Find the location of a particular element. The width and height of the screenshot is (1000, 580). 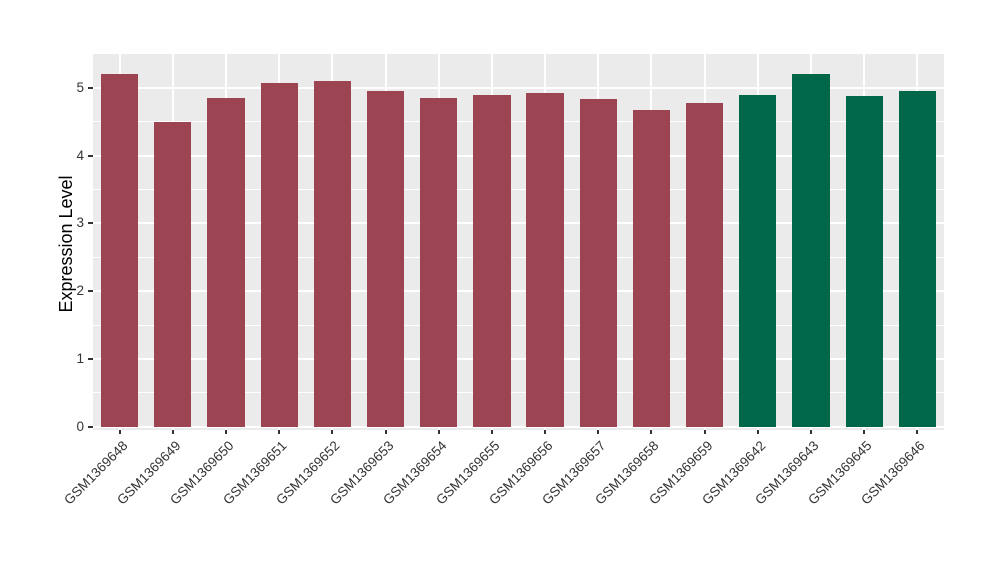

bar-GSM1369658 is located at coordinates (651, 268).